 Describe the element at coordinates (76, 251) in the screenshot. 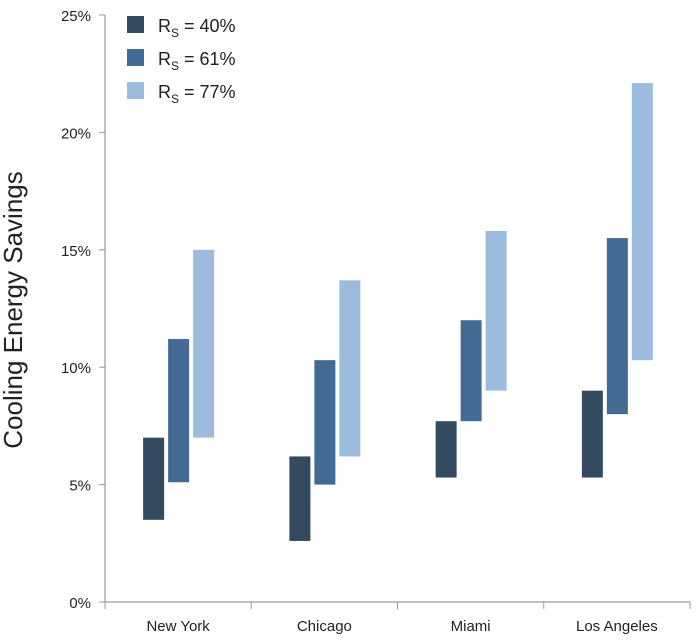

I see `y-tick-label: 15%` at that location.